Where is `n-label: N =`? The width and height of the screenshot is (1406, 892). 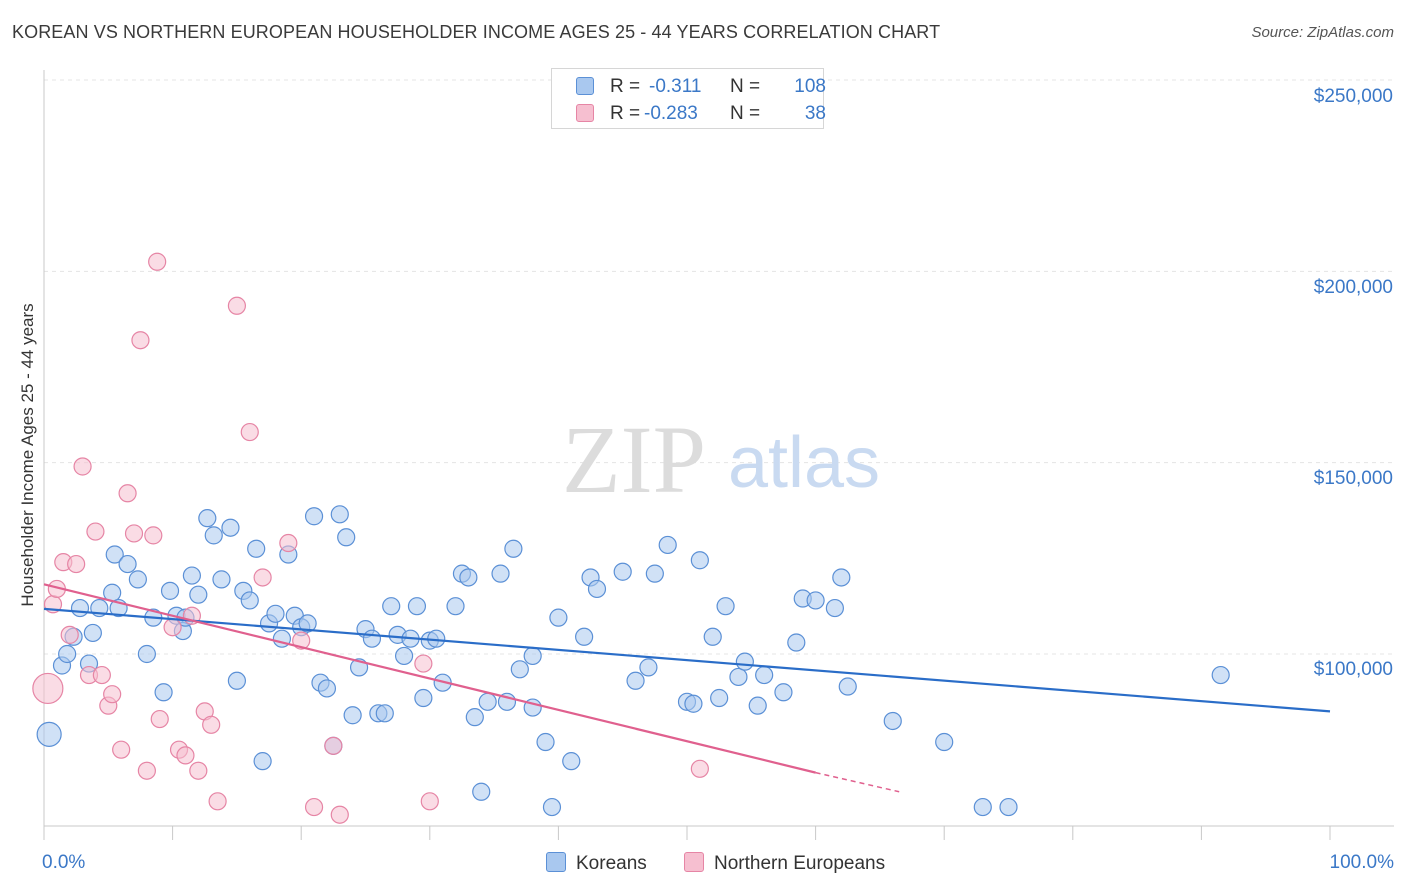
n-label: N = is located at coordinates (745, 113).